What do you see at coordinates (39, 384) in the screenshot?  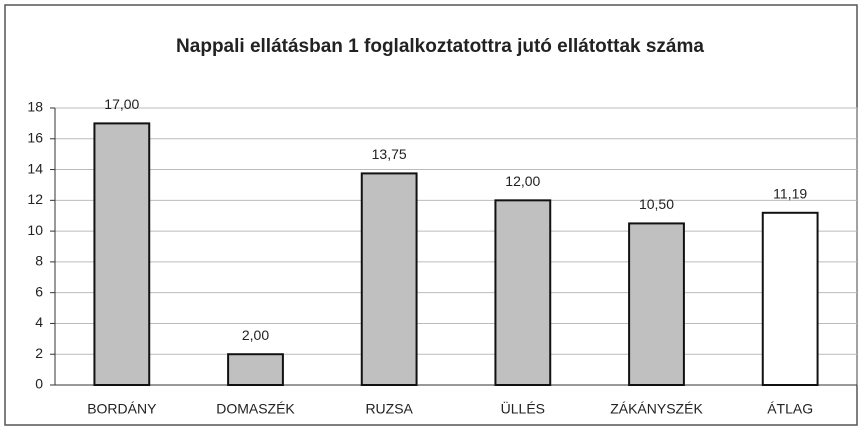 I see `y-tick-label: 0` at bounding box center [39, 384].